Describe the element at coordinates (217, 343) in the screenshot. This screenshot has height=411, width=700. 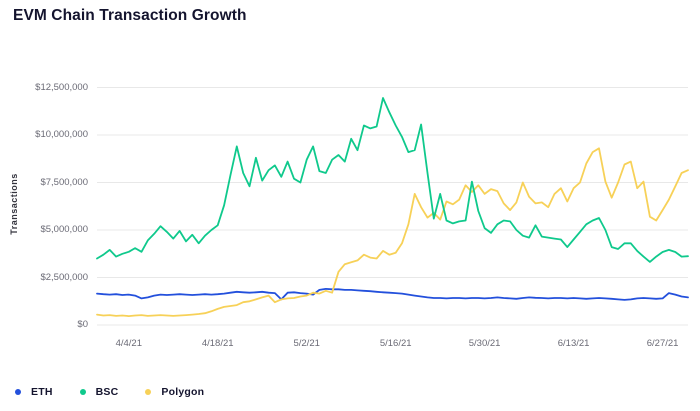
I see `x-tick-label: 4/18/21` at that location.